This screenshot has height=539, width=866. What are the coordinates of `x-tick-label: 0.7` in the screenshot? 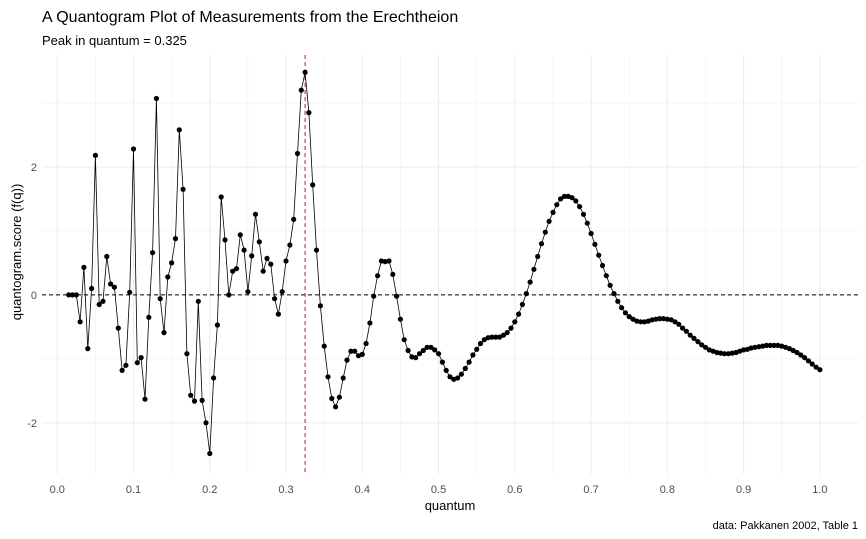 It's located at (590, 490).